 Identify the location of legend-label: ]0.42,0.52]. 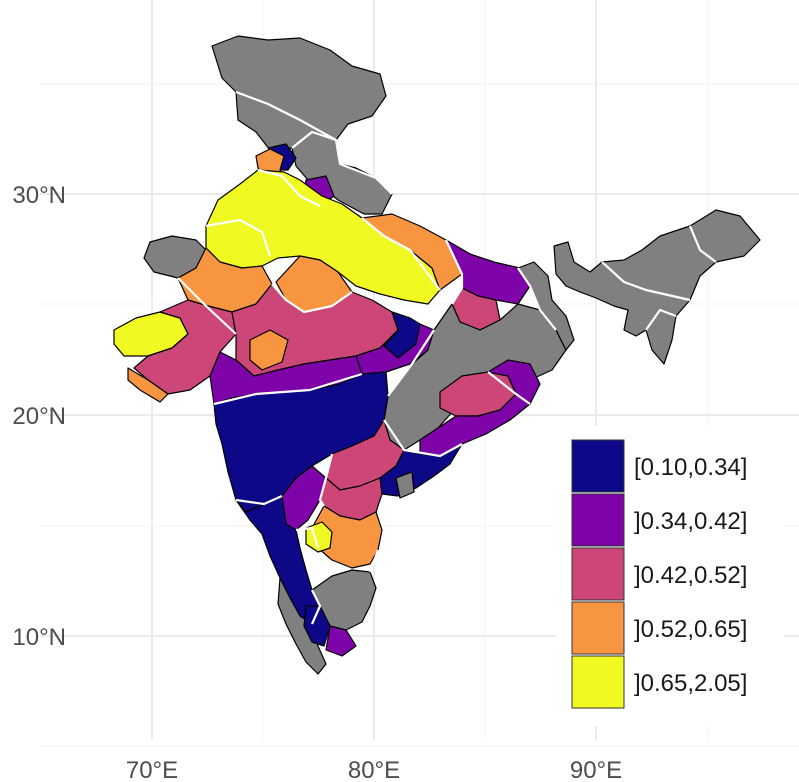
(690, 575).